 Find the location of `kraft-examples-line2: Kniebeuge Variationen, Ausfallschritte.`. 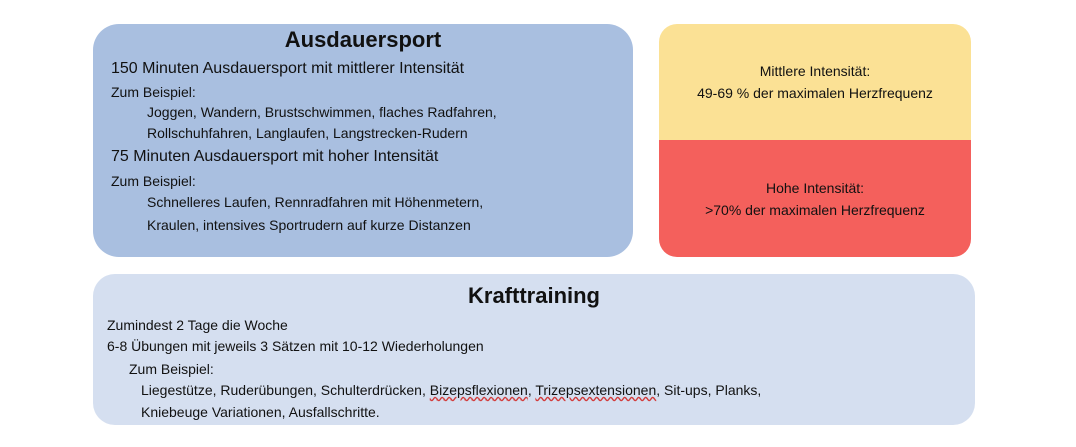

kraft-examples-line2: Kniebeuge Variationen, Ausfallschritte. is located at coordinates (260, 412).